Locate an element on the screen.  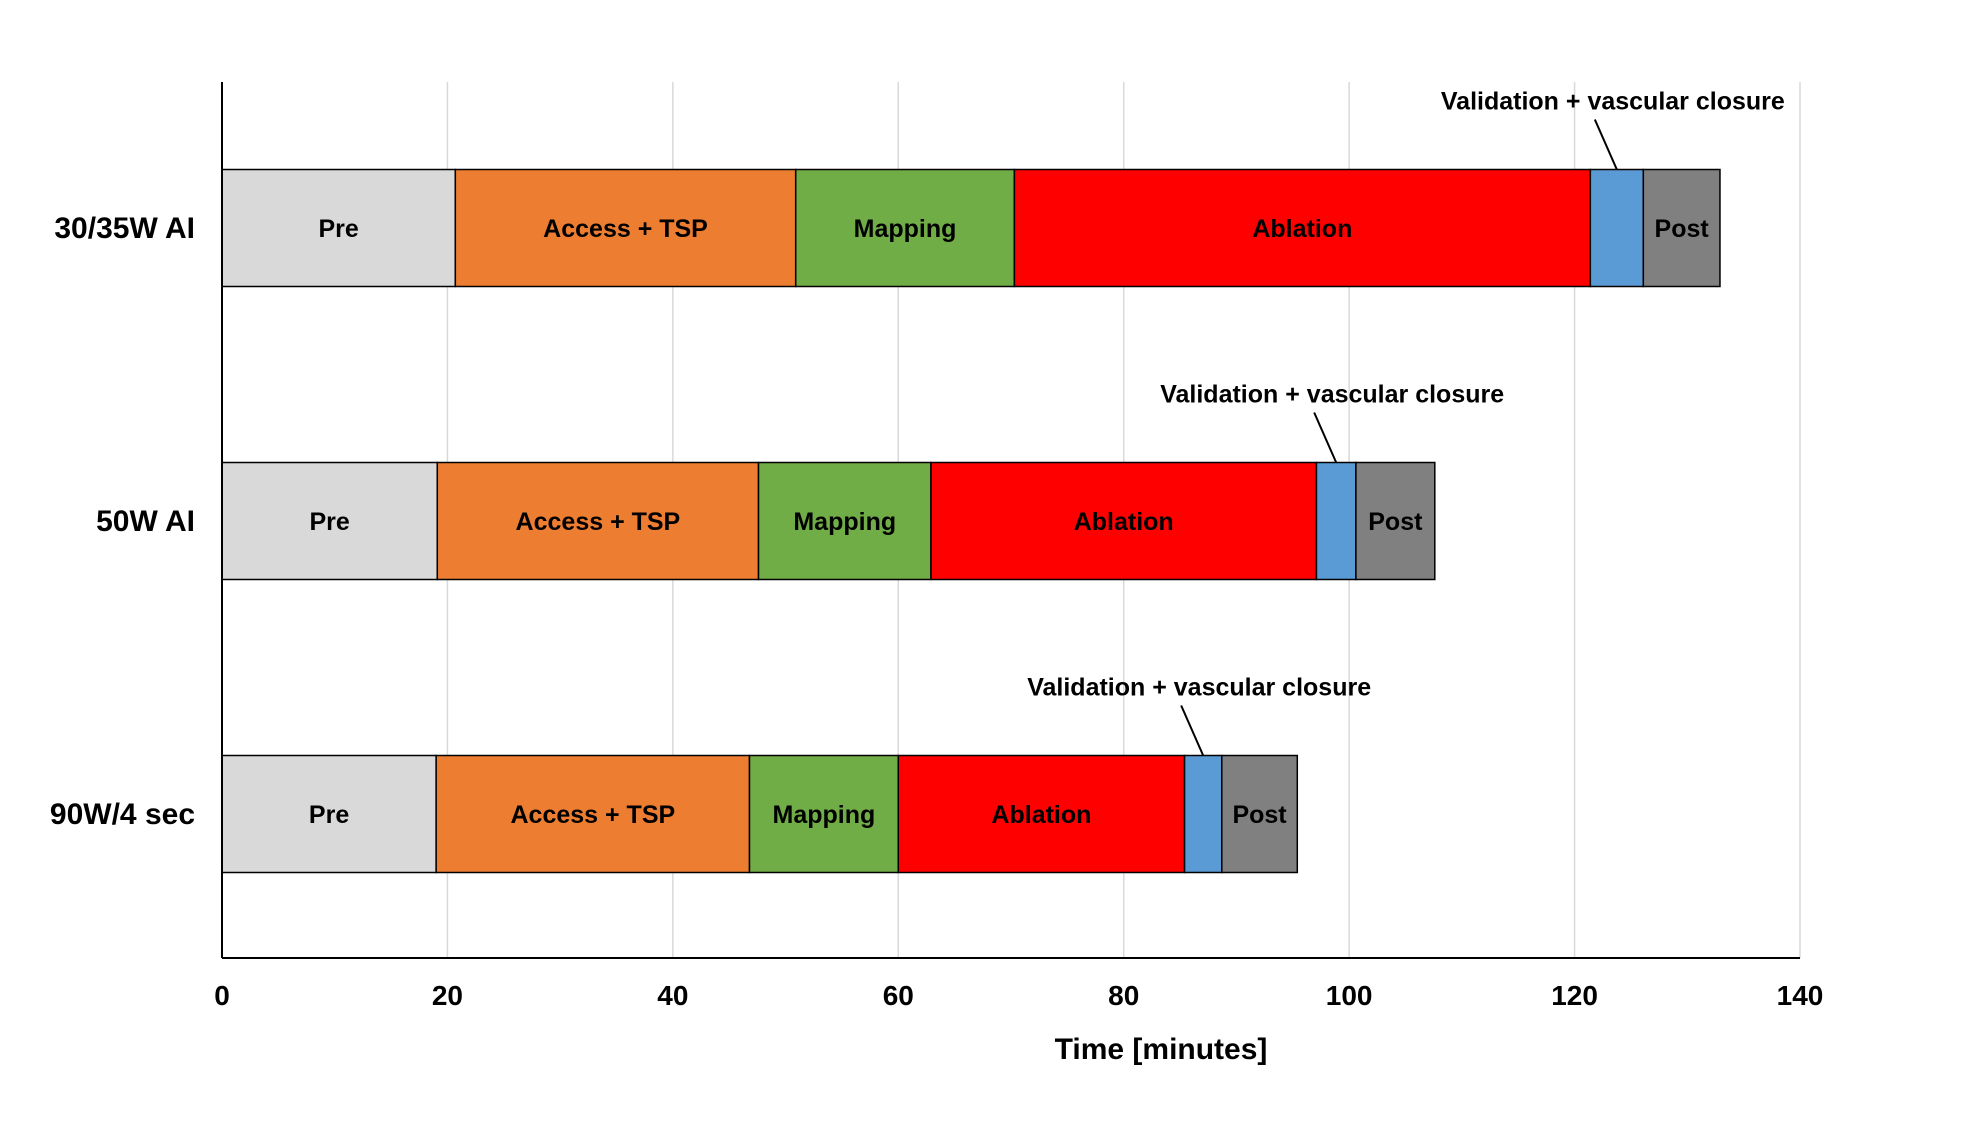
x-tick-label: 80 is located at coordinates (1123, 995).